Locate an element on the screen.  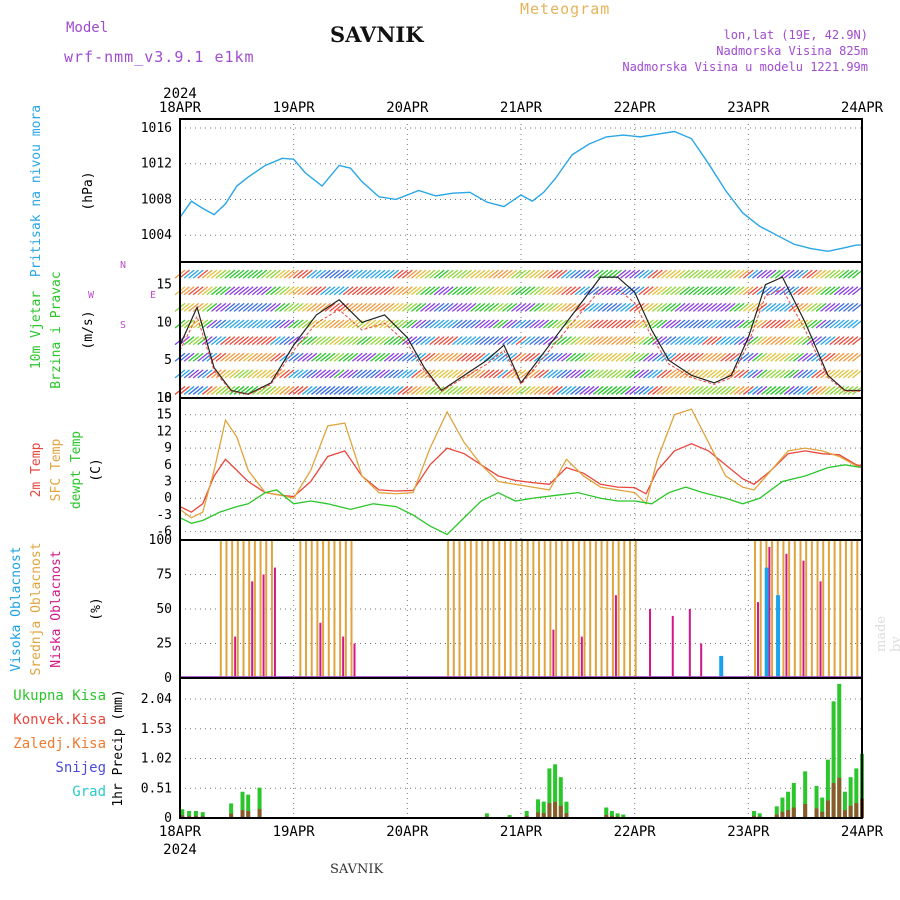
model-label: Model is located at coordinates (87, 28).